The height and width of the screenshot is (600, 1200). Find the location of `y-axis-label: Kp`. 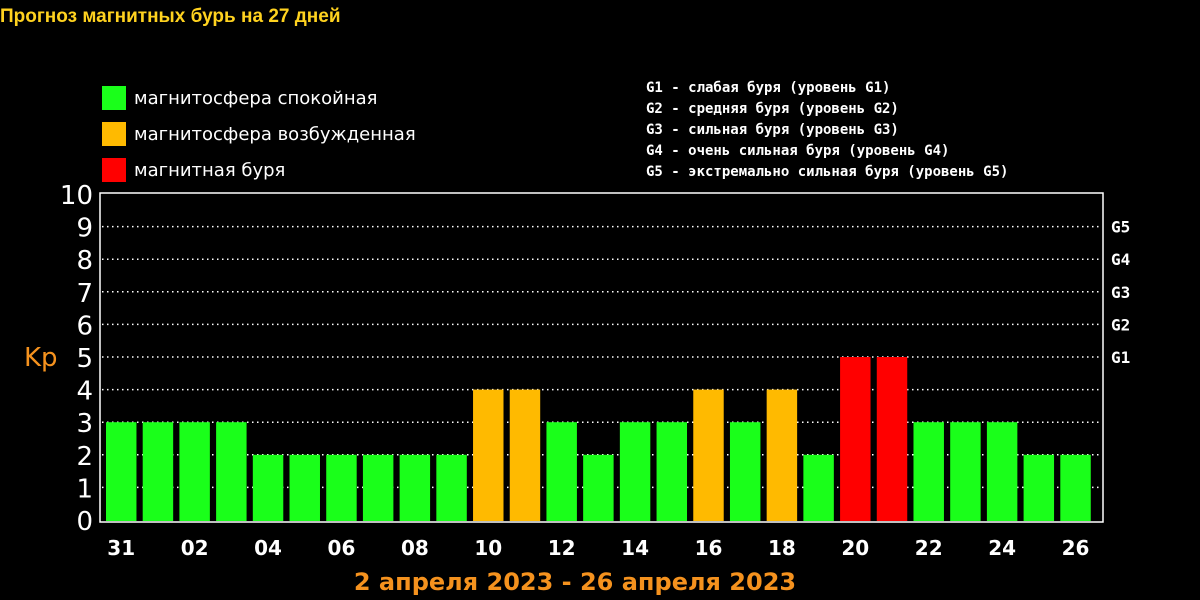

y-axis-label: Kp is located at coordinates (41, 358).